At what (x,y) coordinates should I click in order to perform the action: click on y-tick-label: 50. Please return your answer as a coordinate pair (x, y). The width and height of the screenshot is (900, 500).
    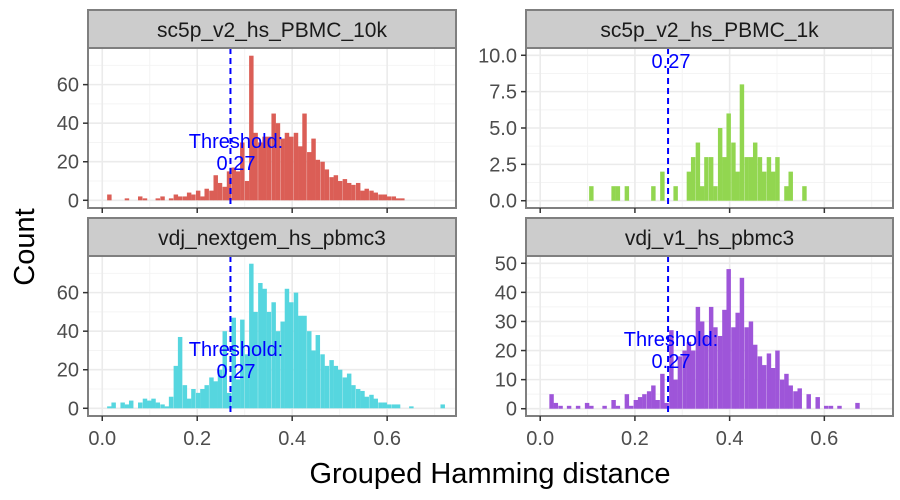
    Looking at the image, I should click on (506, 264).